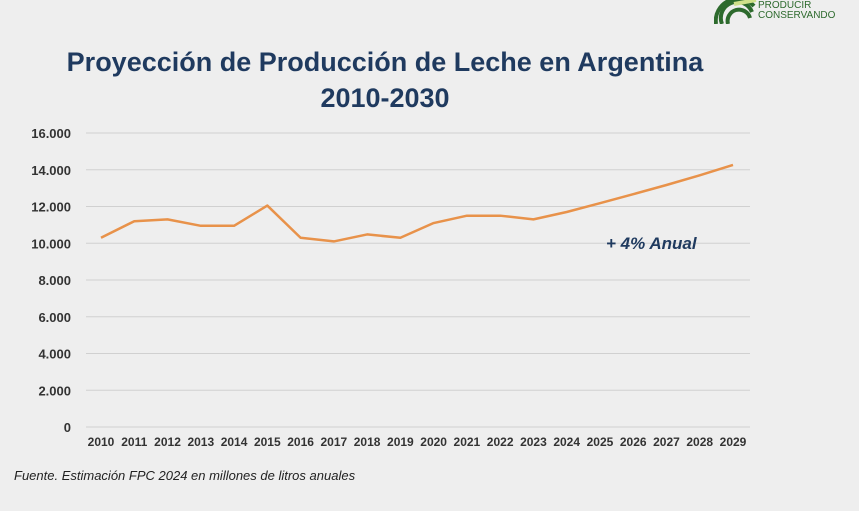  What do you see at coordinates (367, 442) in the screenshot?
I see `x-tick-label: 2018` at bounding box center [367, 442].